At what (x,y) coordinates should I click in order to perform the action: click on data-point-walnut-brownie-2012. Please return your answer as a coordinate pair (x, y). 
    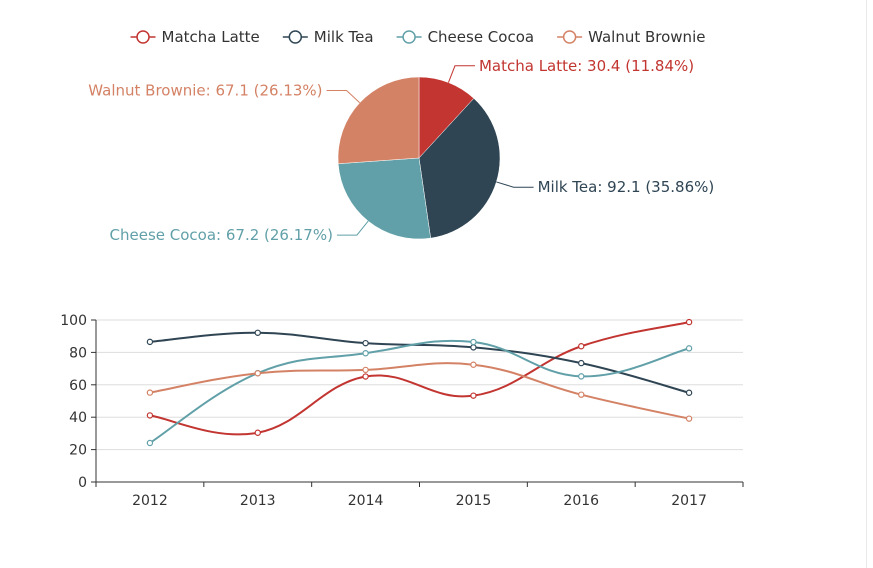
    Looking at the image, I should click on (150, 392).